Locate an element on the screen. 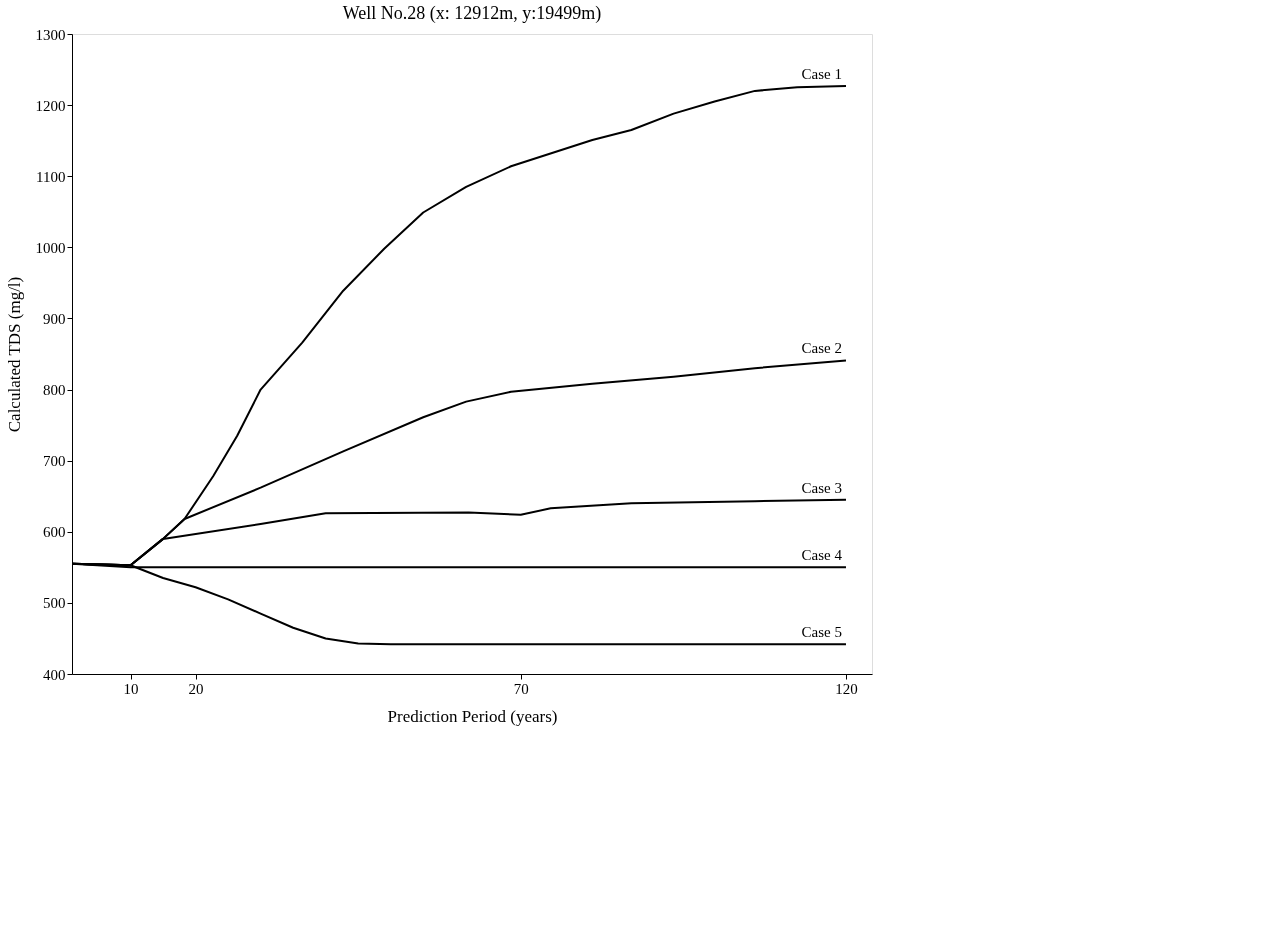 This screenshot has width=1261, height=930. series-label: Case 5 is located at coordinates (821, 632).